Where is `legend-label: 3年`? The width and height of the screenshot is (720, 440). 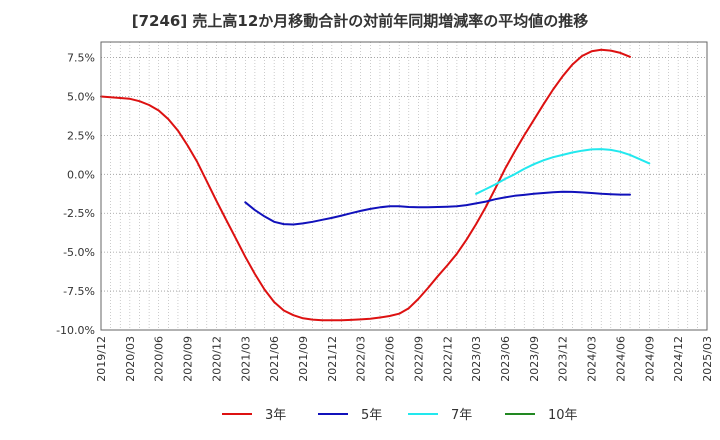 legend-label: 3年 is located at coordinates (275, 415).